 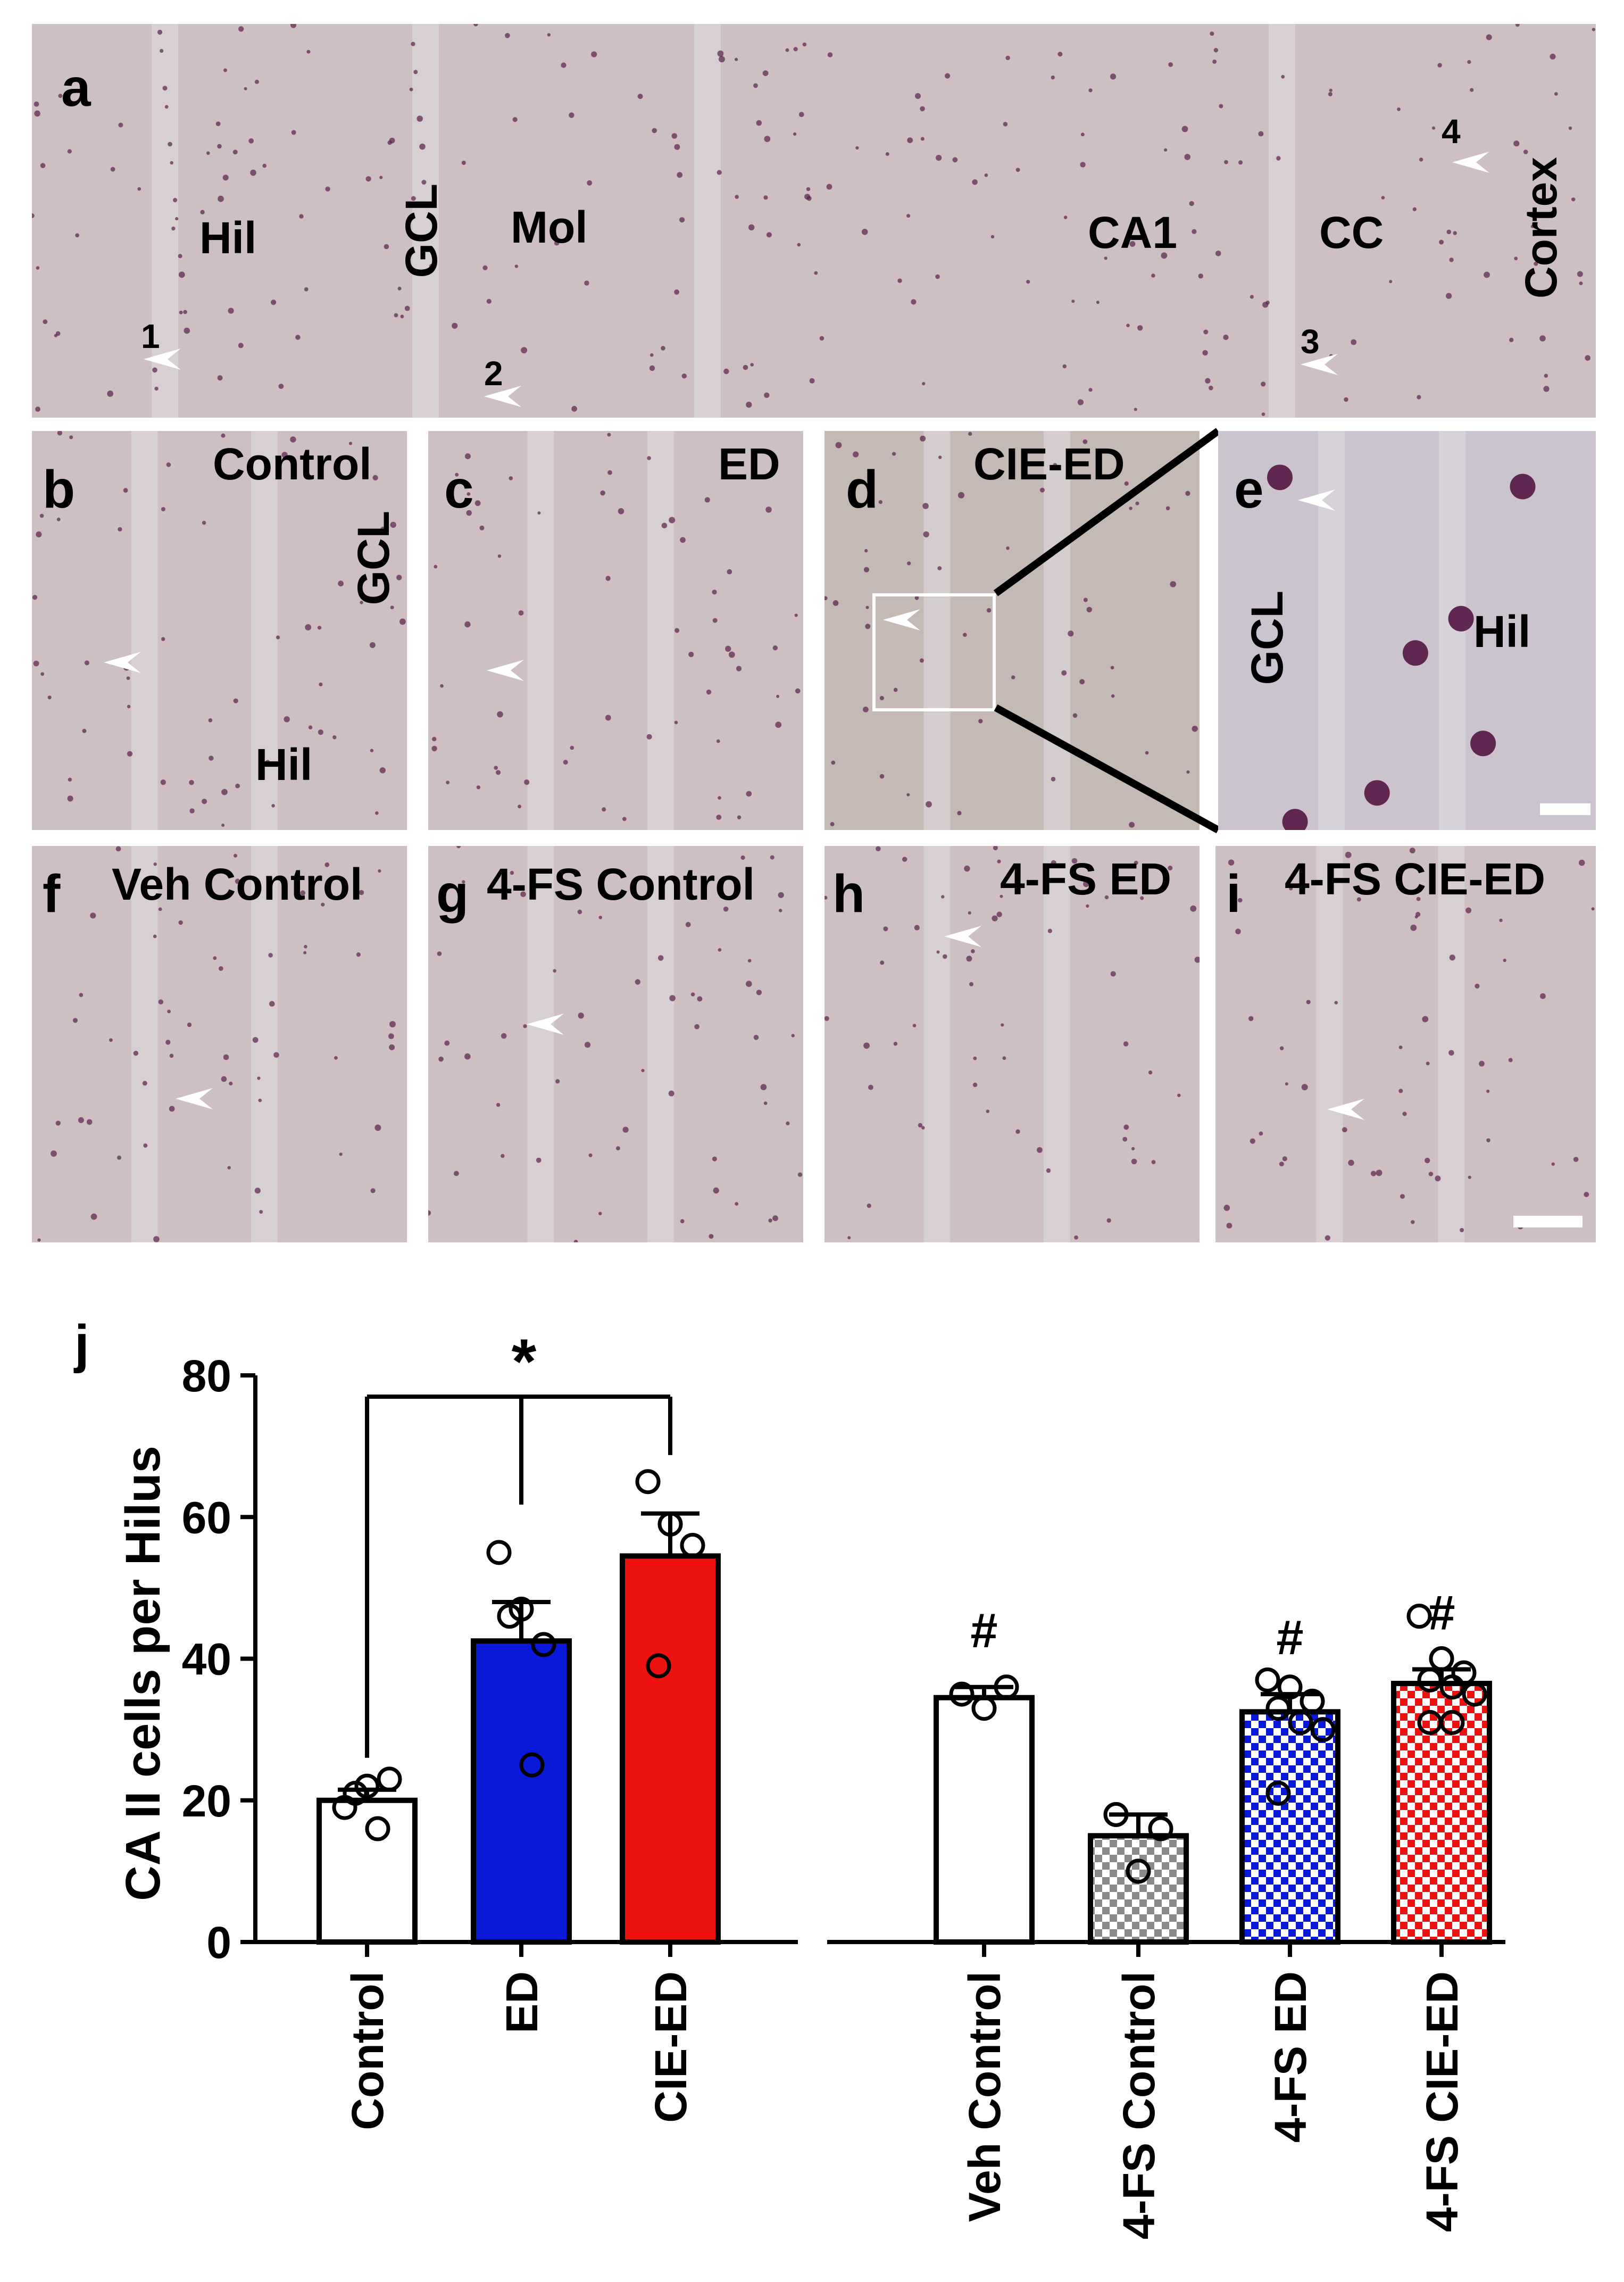 I want to click on micrograph-c-texture, so click(x=616, y=630).